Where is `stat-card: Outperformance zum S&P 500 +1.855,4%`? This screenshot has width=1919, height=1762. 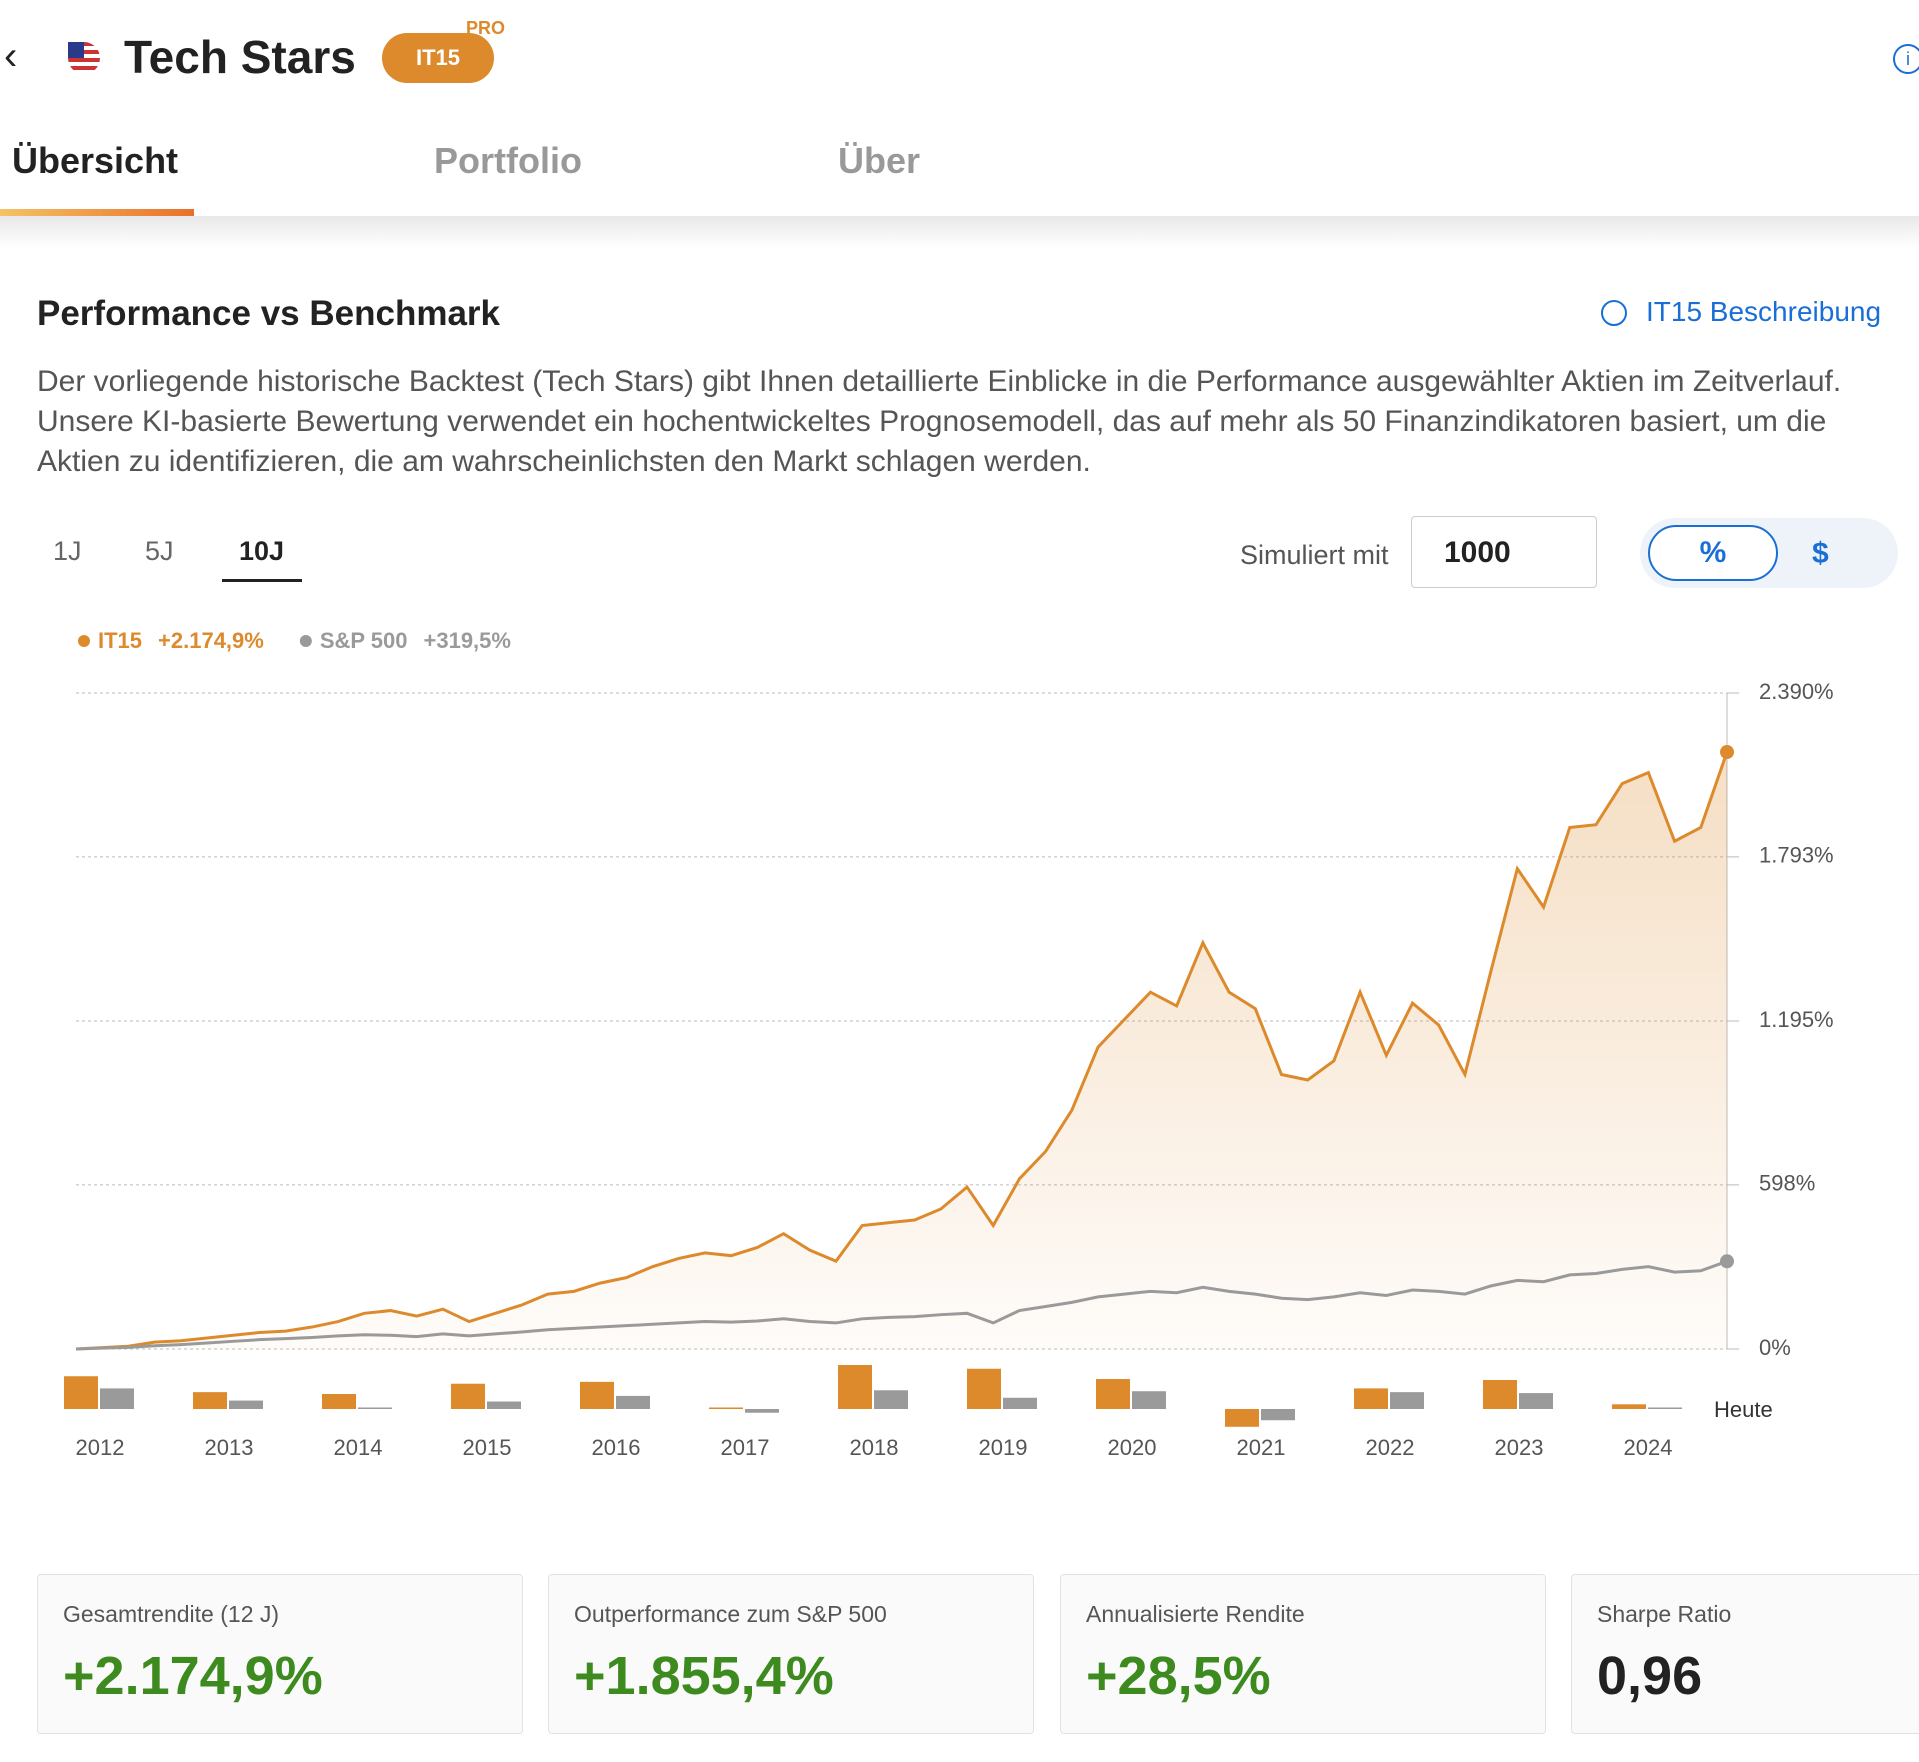
stat-card: Outperformance zum S&P 500 +1.855,4% is located at coordinates (791, 1654).